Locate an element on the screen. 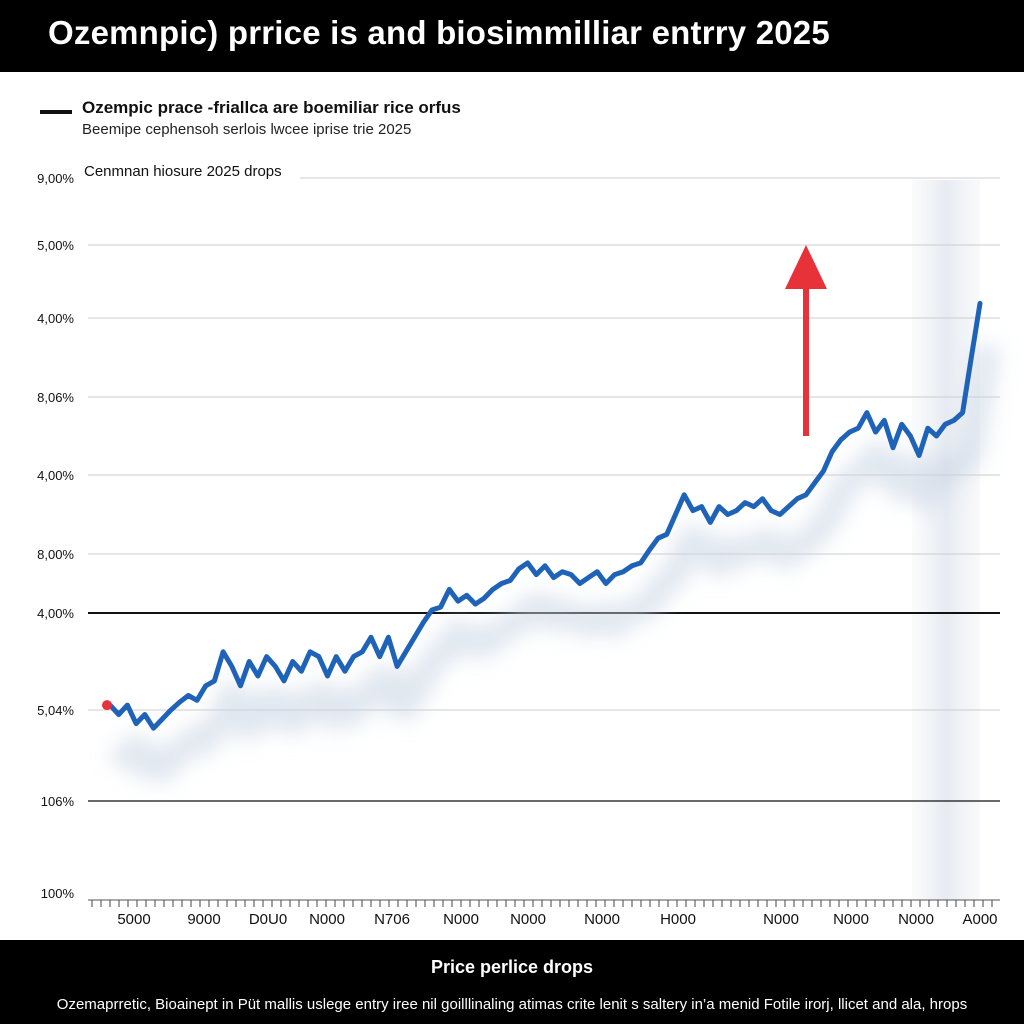 The height and width of the screenshot is (1024, 1024). x-tick-label: N706 is located at coordinates (392, 919).